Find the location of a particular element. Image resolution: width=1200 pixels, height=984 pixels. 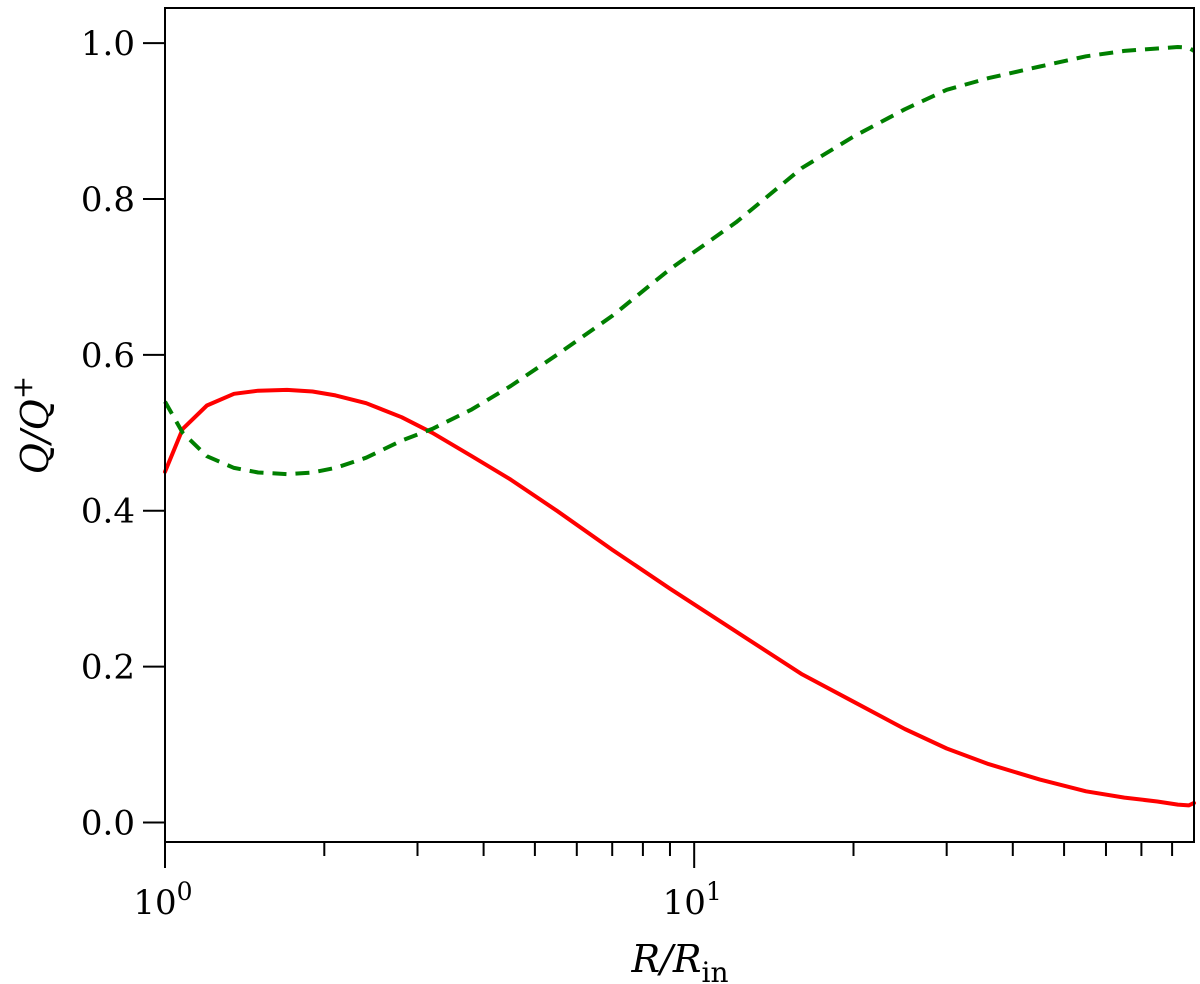

y-tick-label: 0.0 is located at coordinates (108, 824).